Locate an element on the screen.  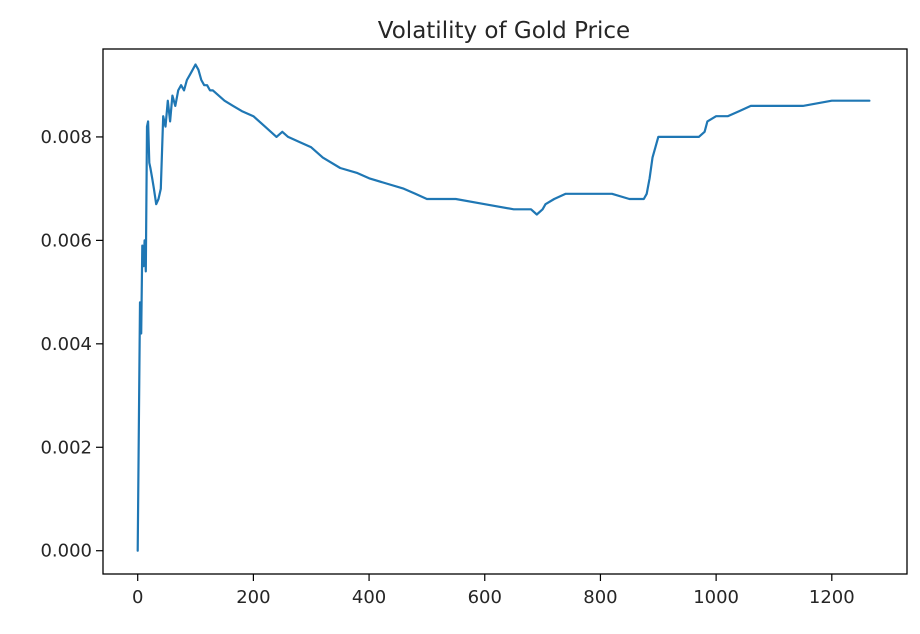
x-tick-label: 400 is located at coordinates (369, 597).